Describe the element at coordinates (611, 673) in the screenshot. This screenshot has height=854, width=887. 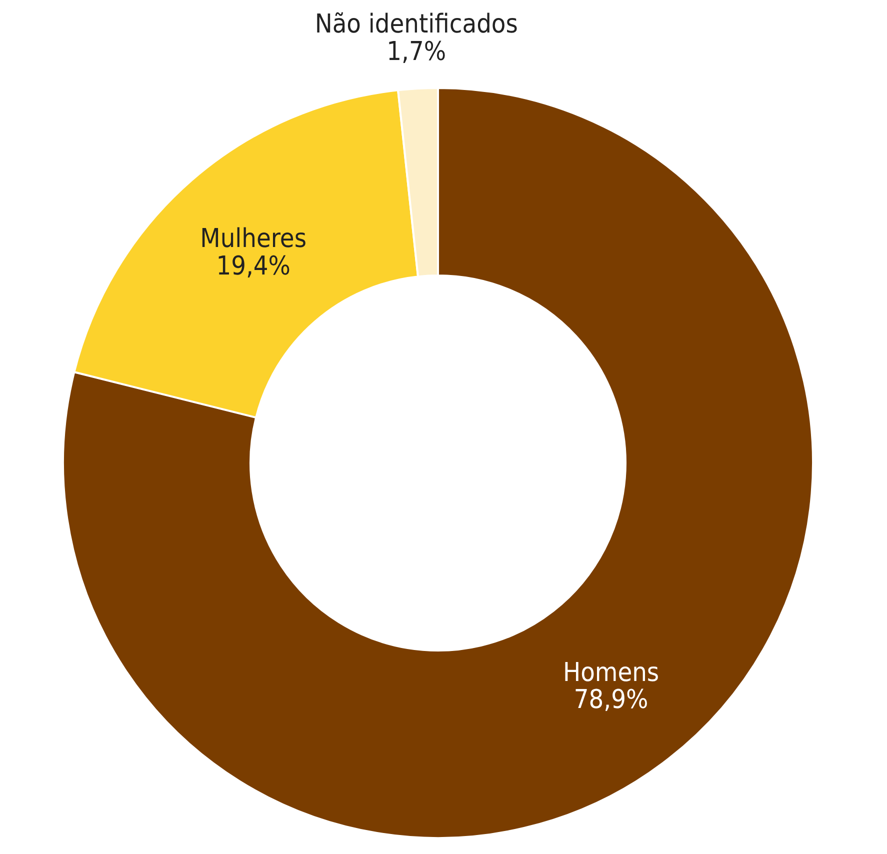
I see `slice-label: Homens` at that location.